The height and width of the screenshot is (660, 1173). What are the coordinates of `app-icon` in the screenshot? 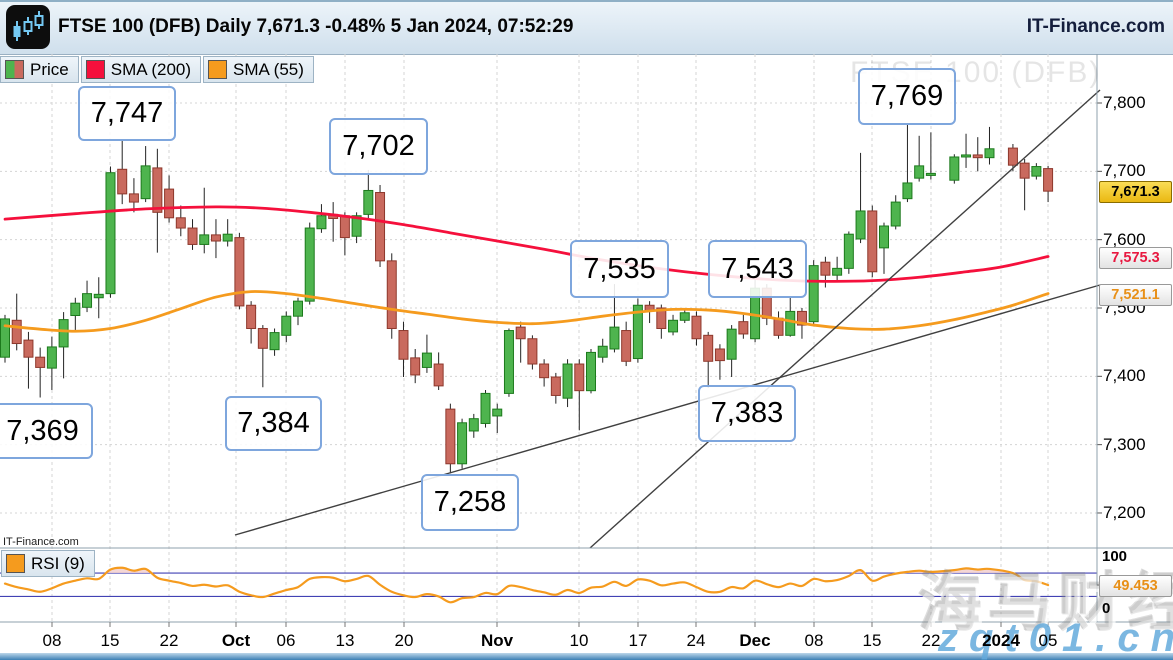 It's located at (28, 27).